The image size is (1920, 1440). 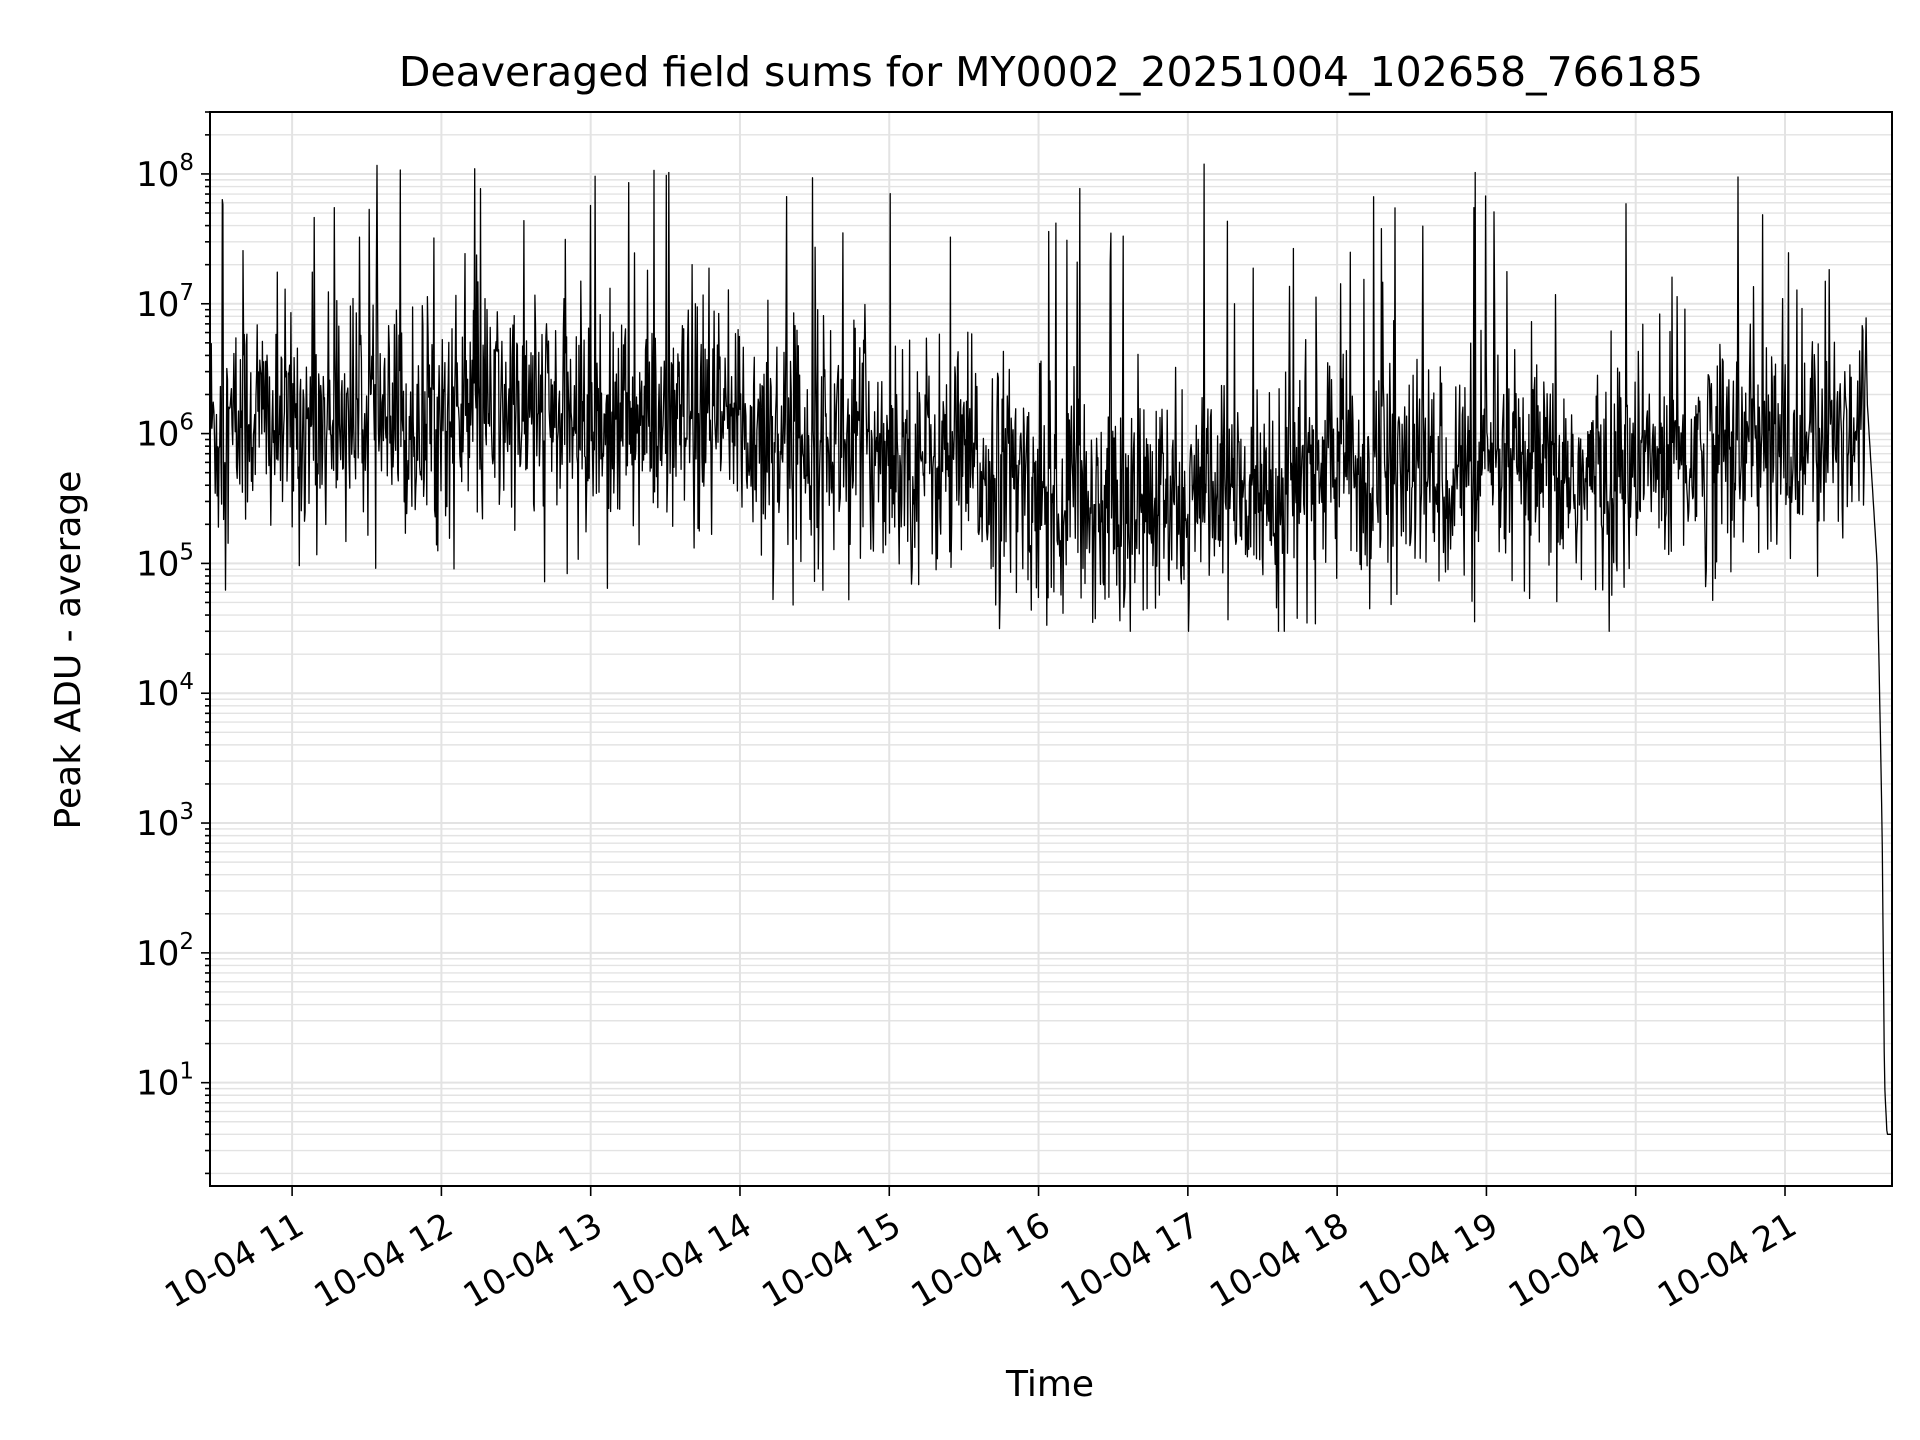 I want to click on y-tick-label: 10⁵, so click(x=165, y=561).